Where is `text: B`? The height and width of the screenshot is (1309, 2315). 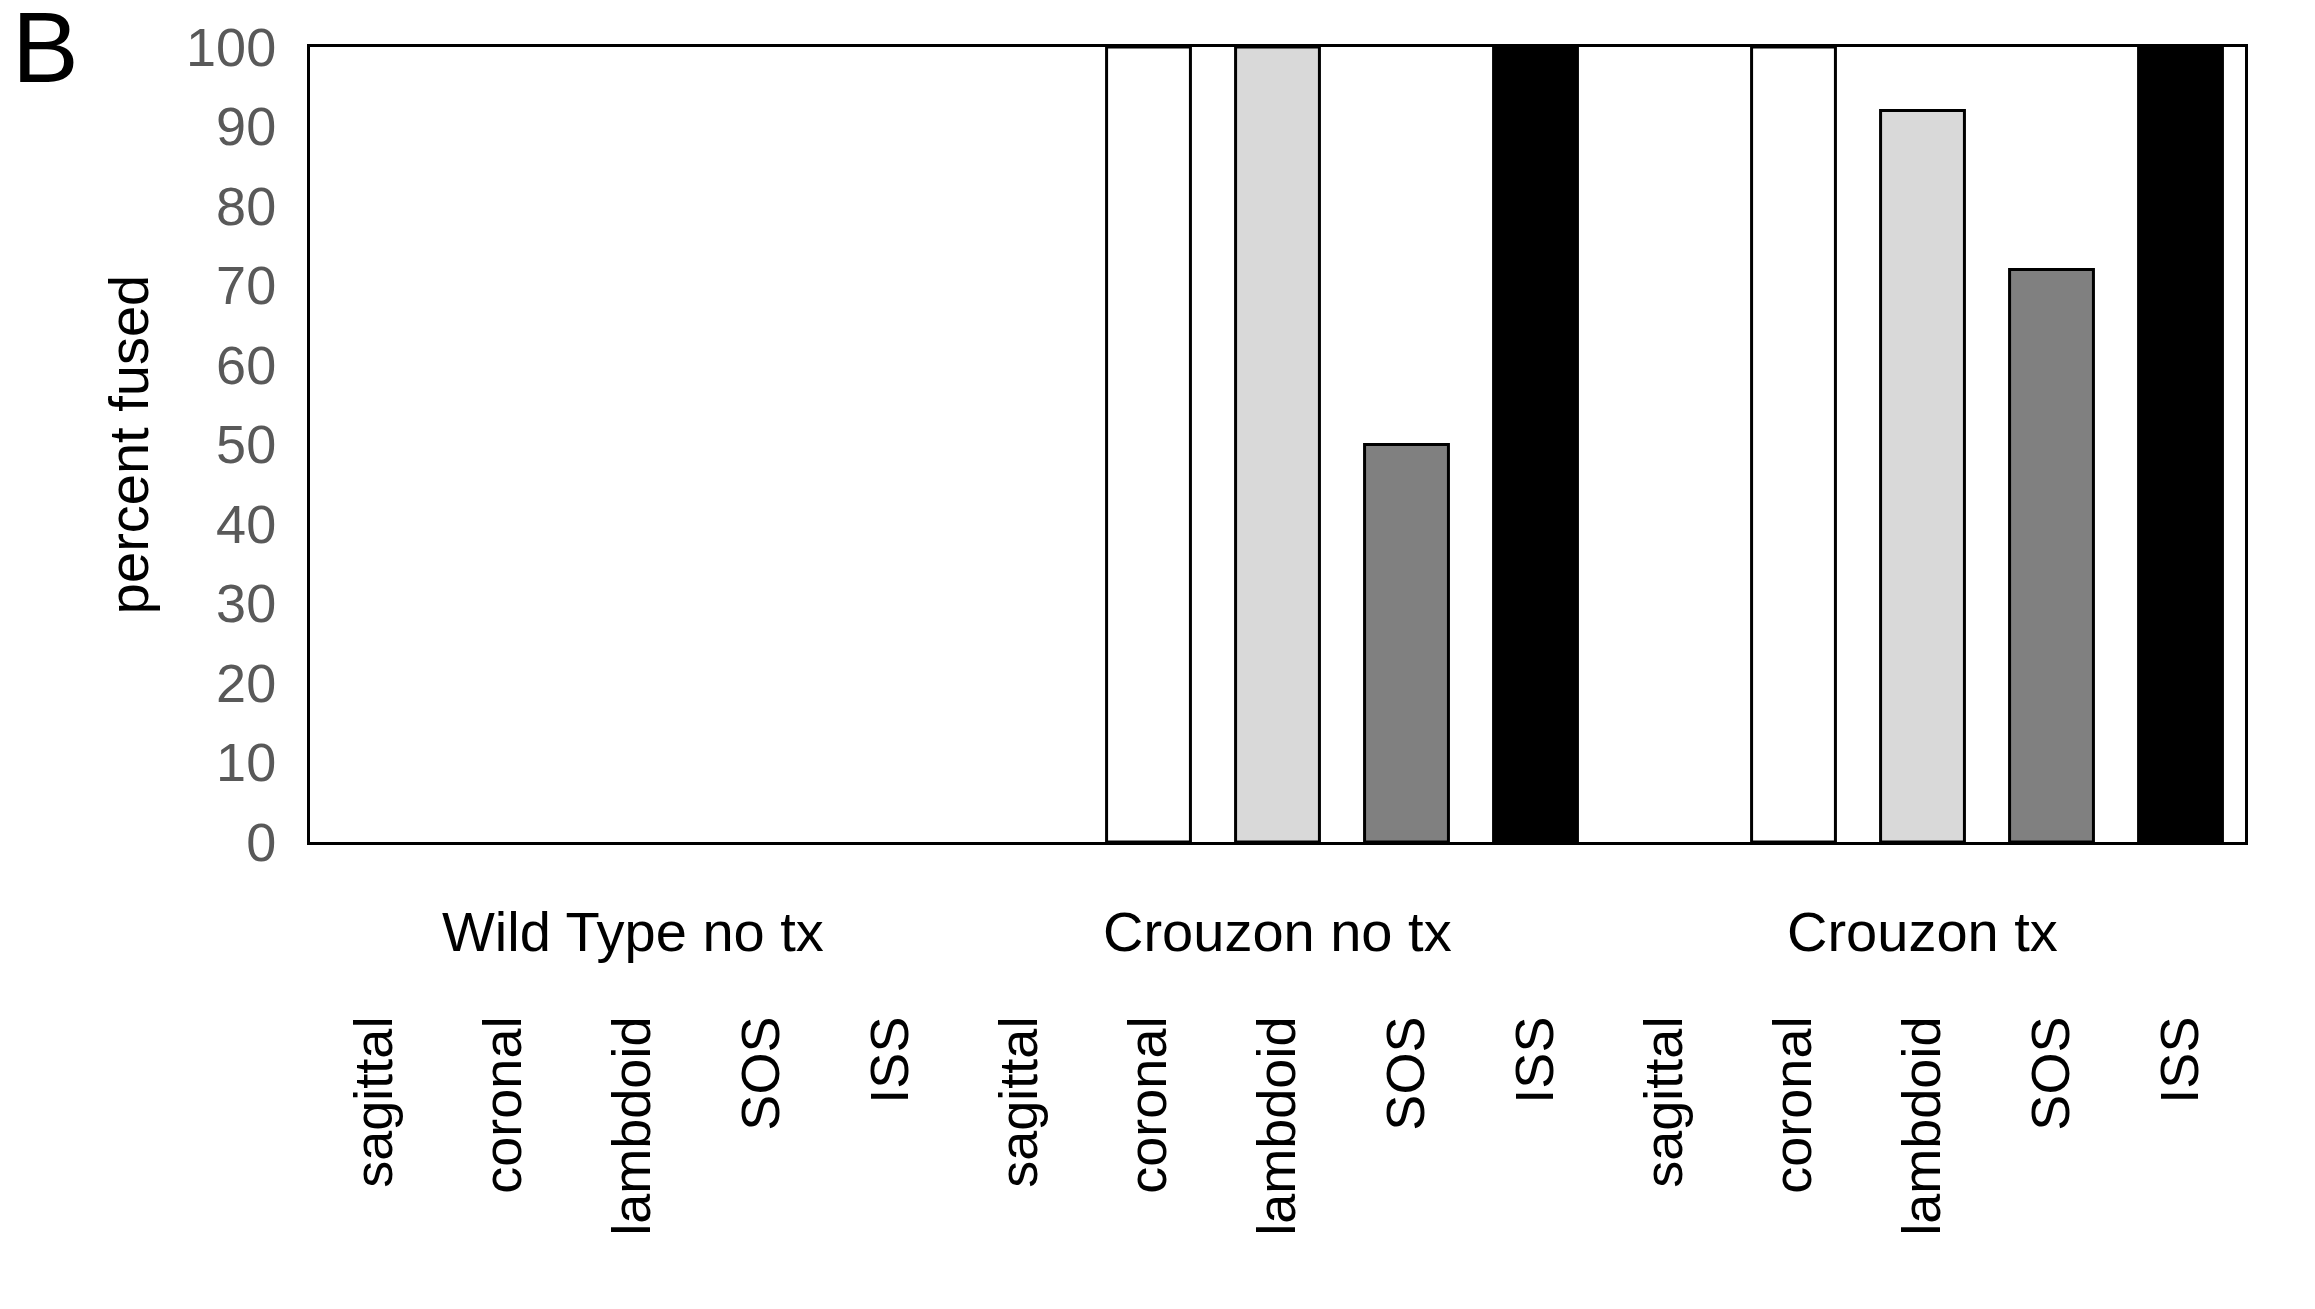
text: B is located at coordinates (45, 51).